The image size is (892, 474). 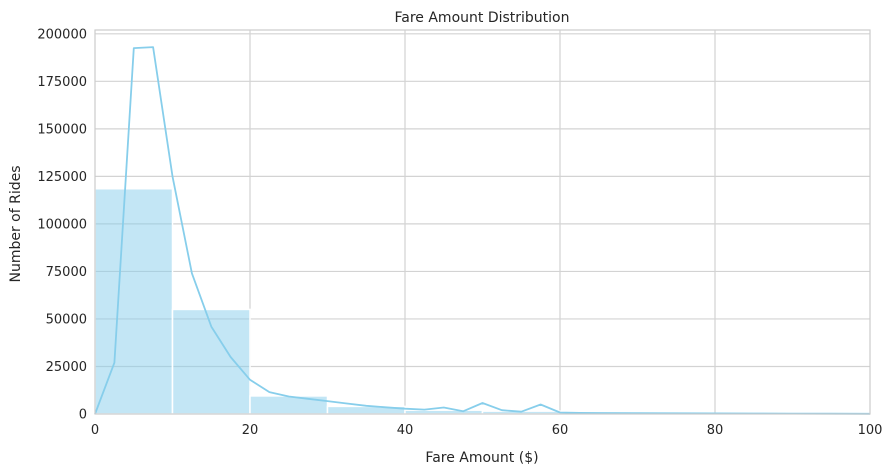 What do you see at coordinates (62, 177) in the screenshot?
I see `y-tick-label: 125000` at bounding box center [62, 177].